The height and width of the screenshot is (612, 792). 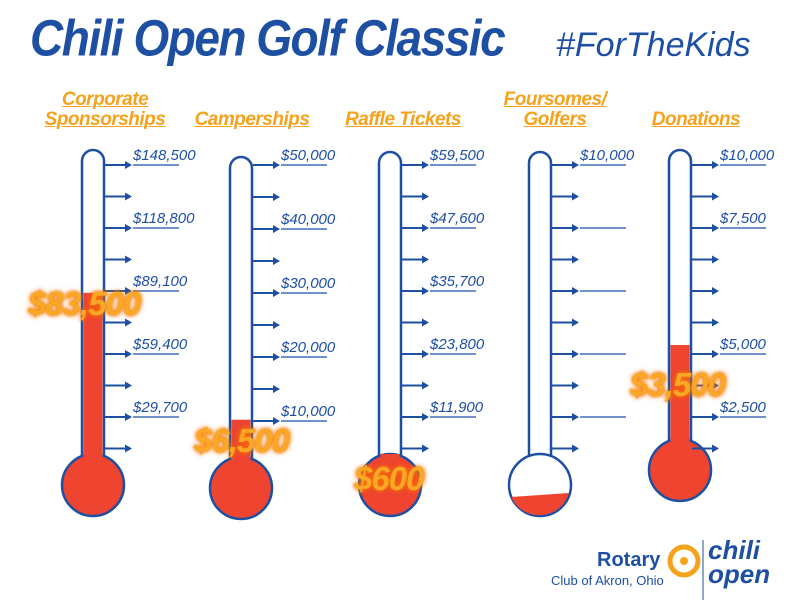 What do you see at coordinates (629, 560) in the screenshot?
I see `rotary-name: Rotary` at bounding box center [629, 560].